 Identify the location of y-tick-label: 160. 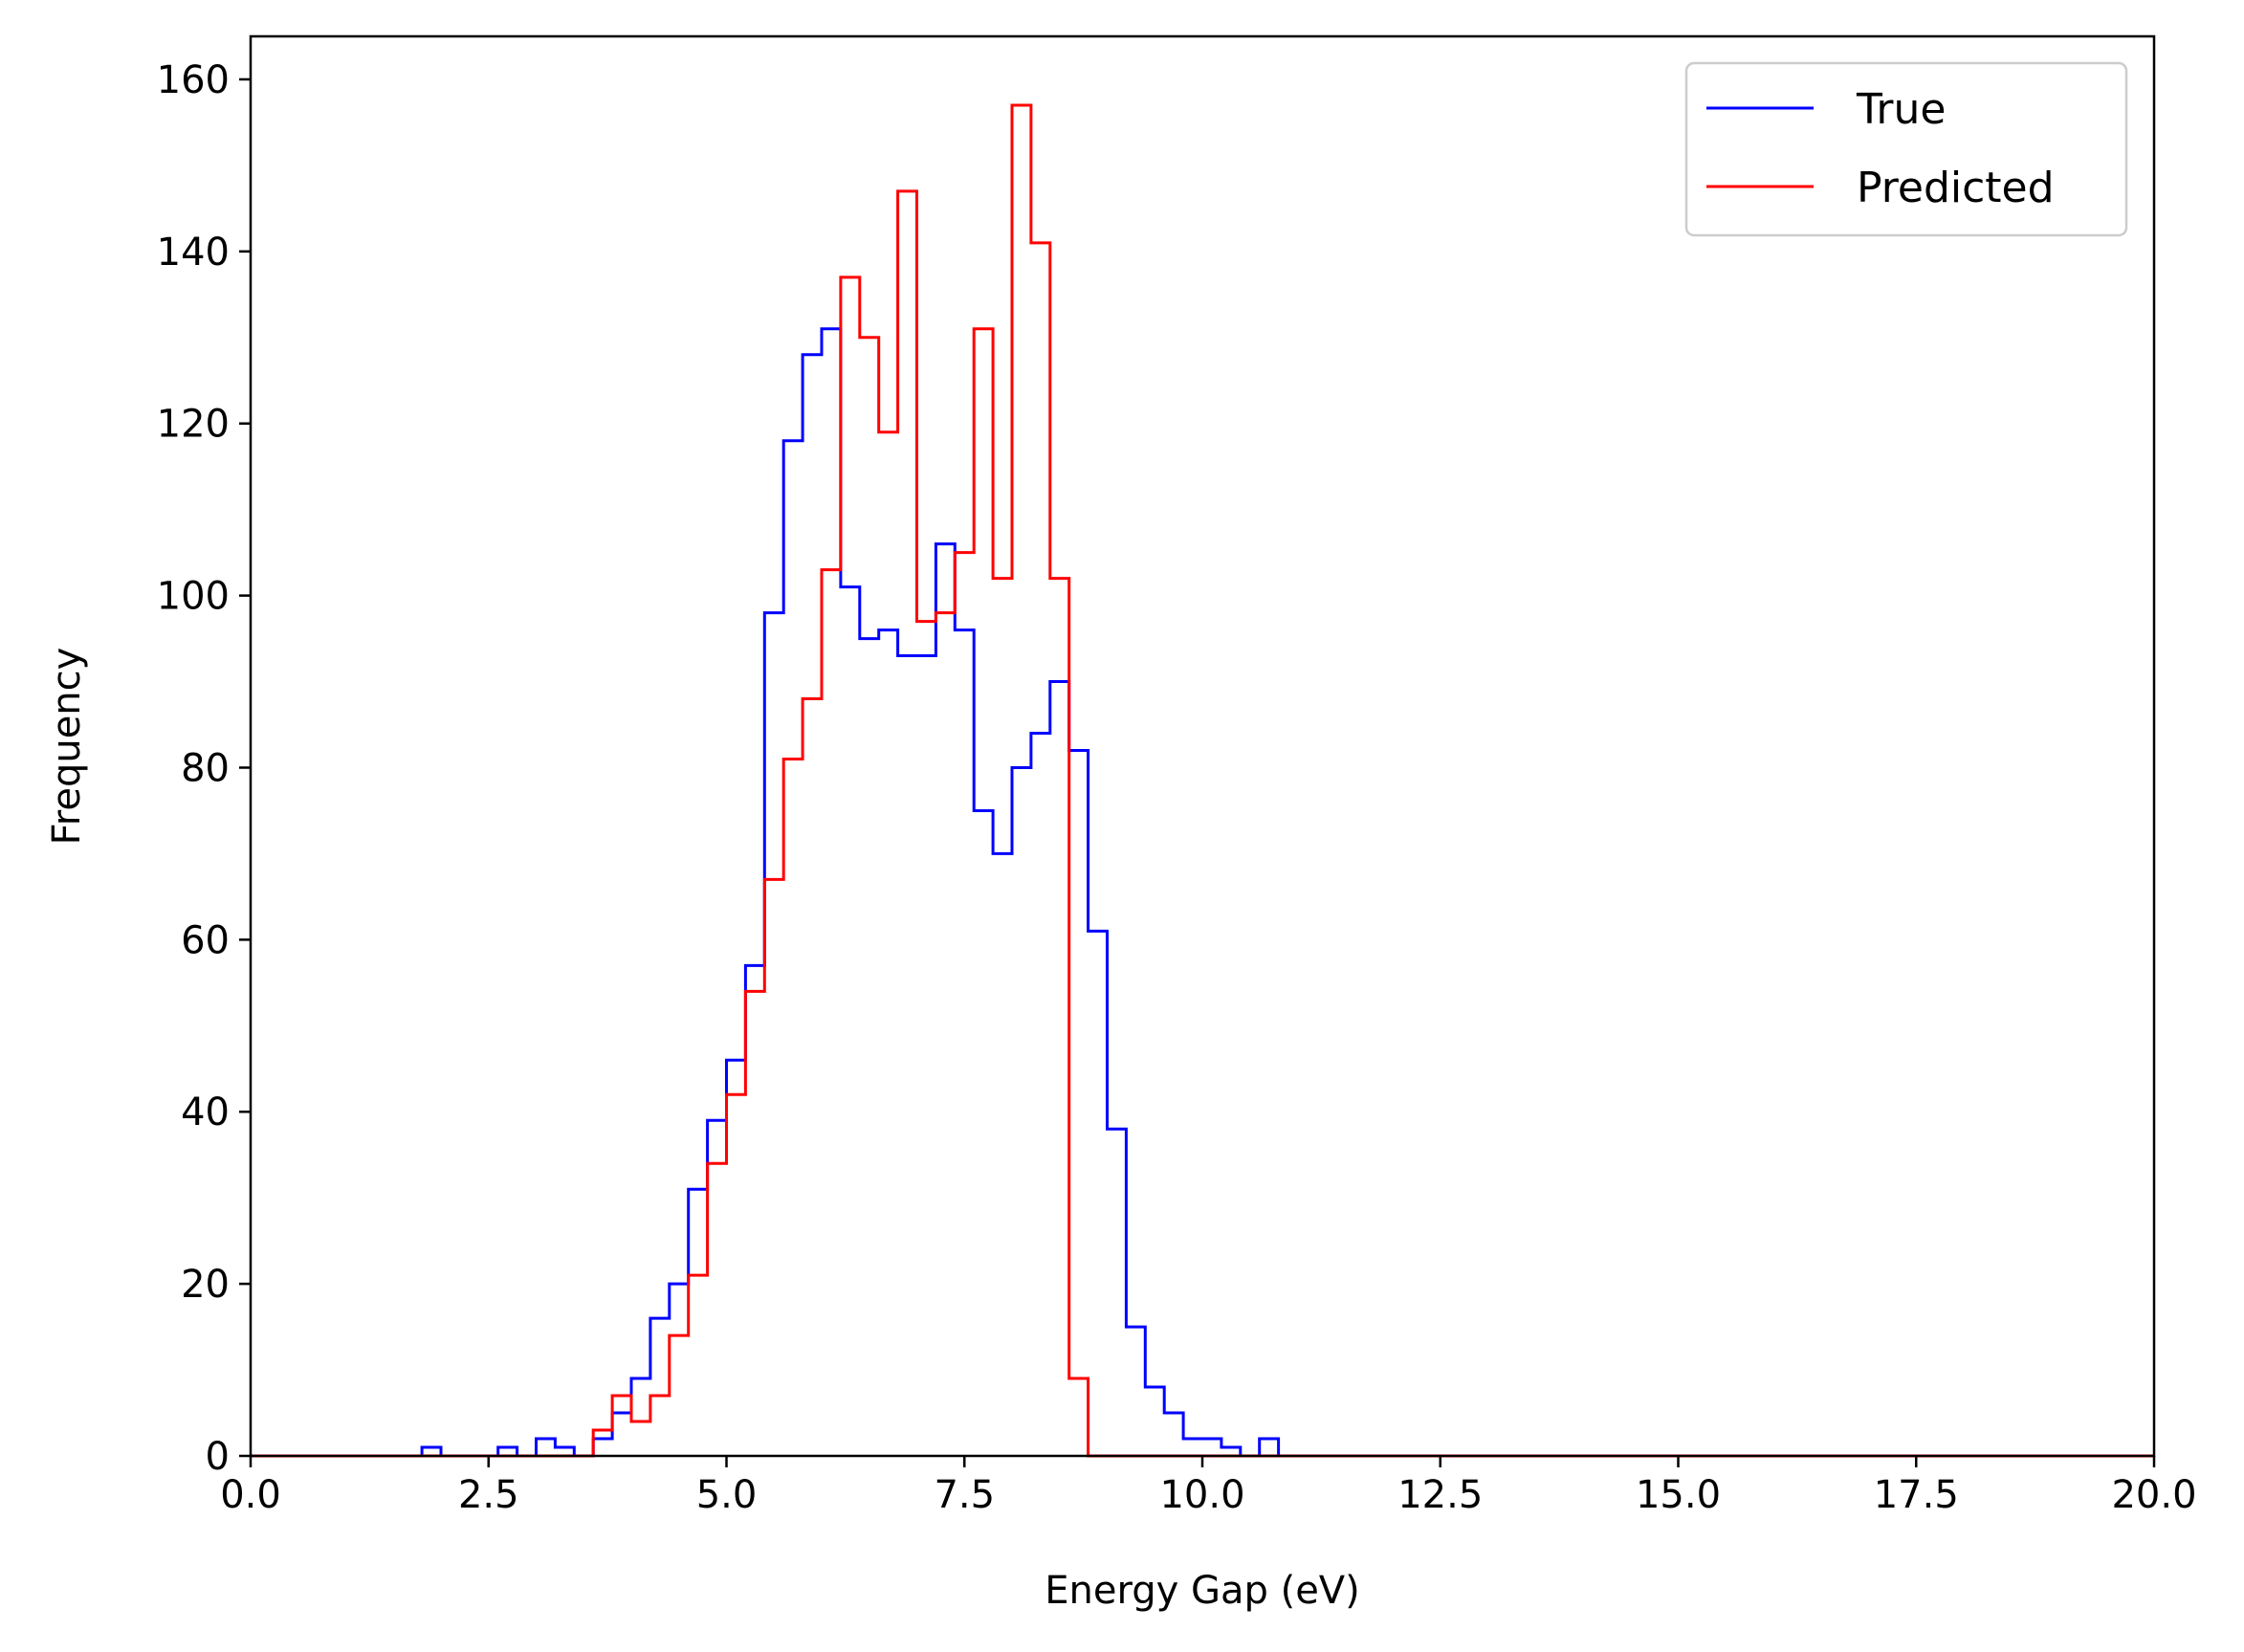
(193, 80).